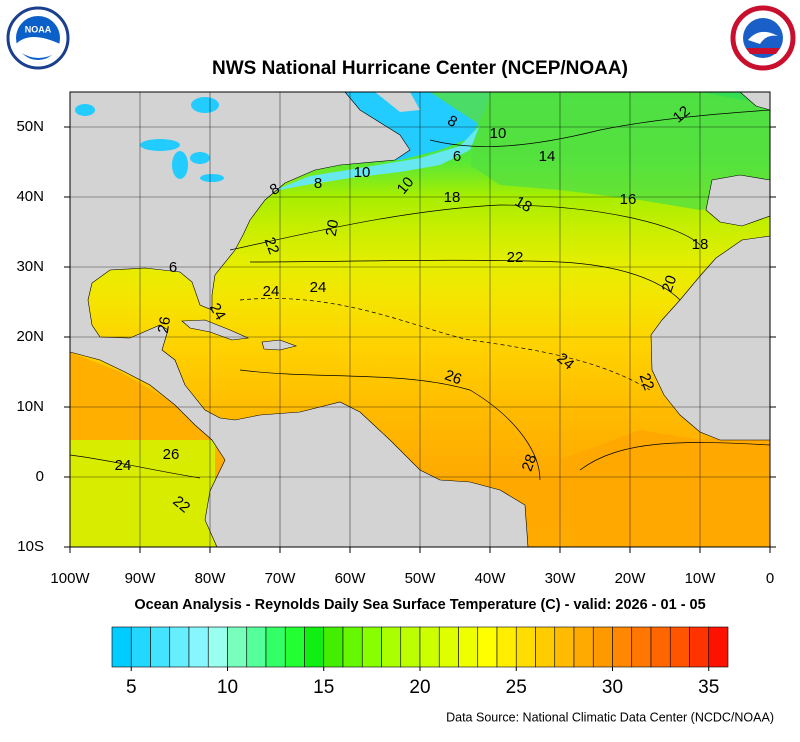 The height and width of the screenshot is (742, 800). What do you see at coordinates (30, 336) in the screenshot?
I see `lat-label: 20N` at bounding box center [30, 336].